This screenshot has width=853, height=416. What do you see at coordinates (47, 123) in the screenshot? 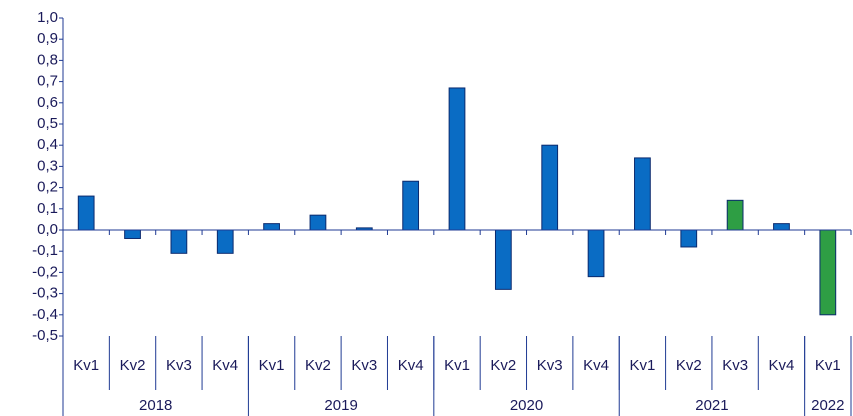
I see `y-tick-label: 0,5` at bounding box center [47, 123].